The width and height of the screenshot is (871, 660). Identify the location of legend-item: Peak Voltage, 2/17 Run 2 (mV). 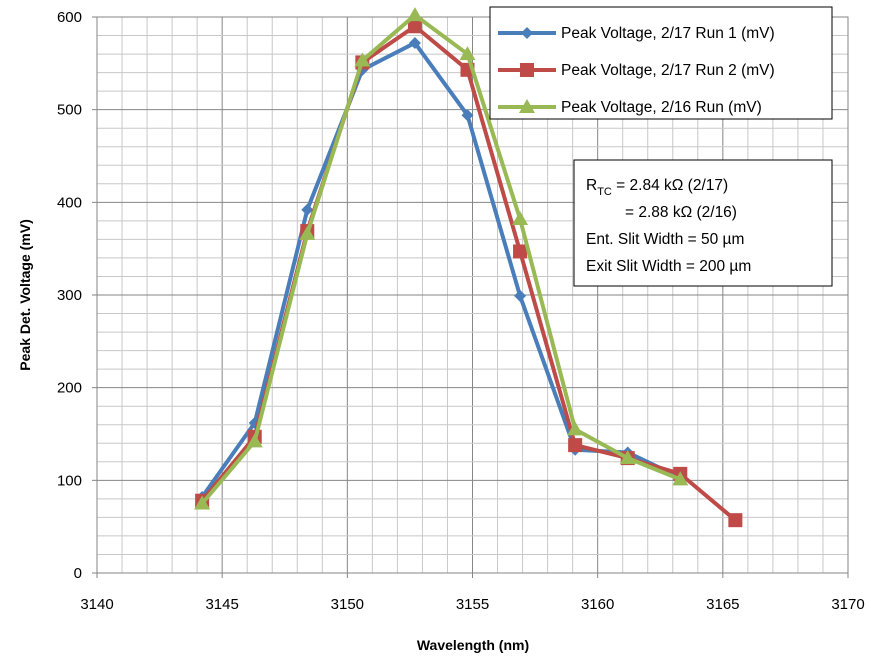
(636, 70).